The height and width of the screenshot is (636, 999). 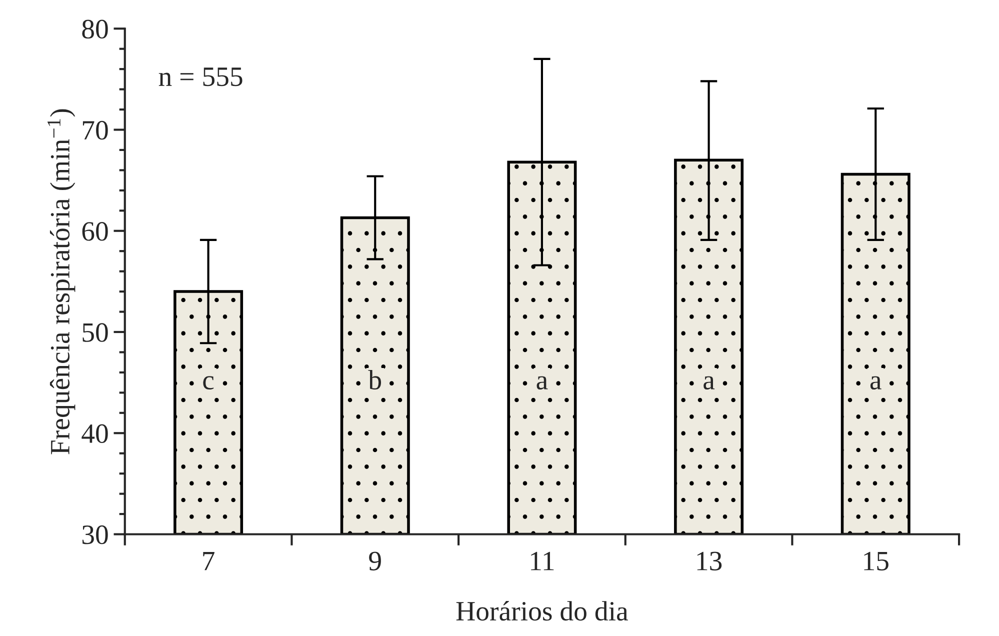 I want to click on annotation: c, so click(x=208, y=383).